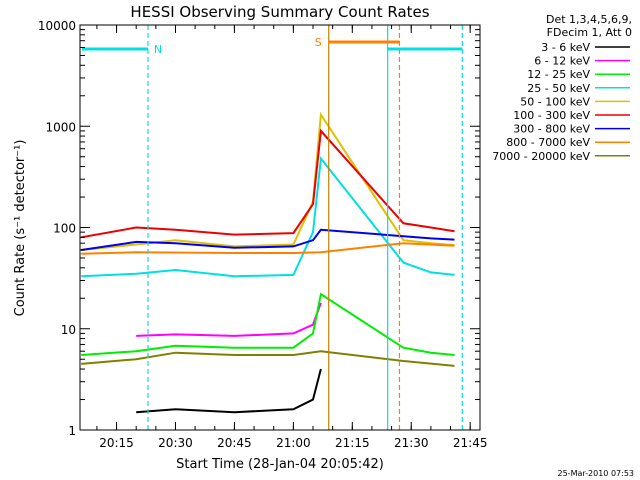  What do you see at coordinates (548, 142) in the screenshot?
I see `legend-label-7: 800 - 7000 keV` at bounding box center [548, 142].